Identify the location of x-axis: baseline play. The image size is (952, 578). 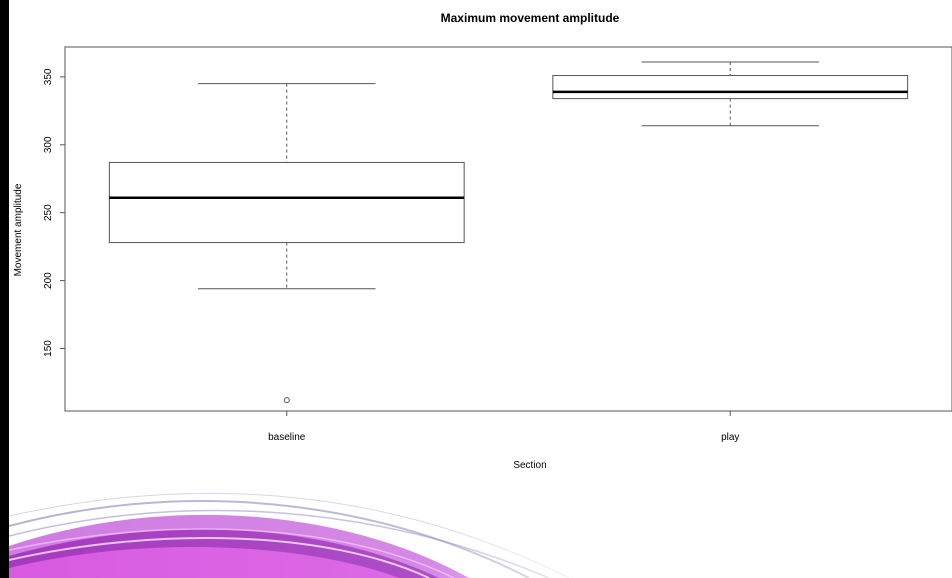
(503, 427).